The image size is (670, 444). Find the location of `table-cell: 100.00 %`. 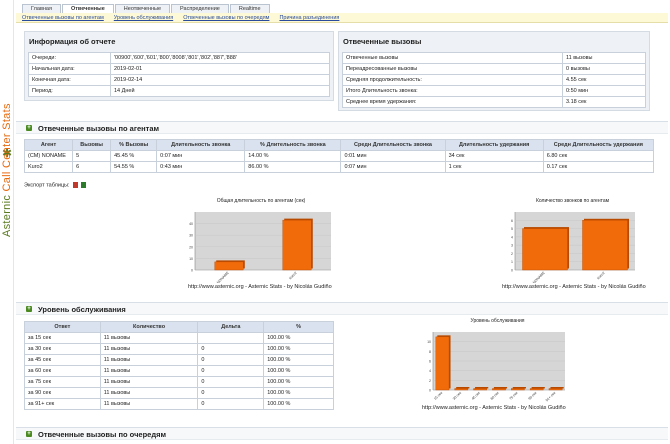

table-cell: 100.00 % is located at coordinates (298, 338).